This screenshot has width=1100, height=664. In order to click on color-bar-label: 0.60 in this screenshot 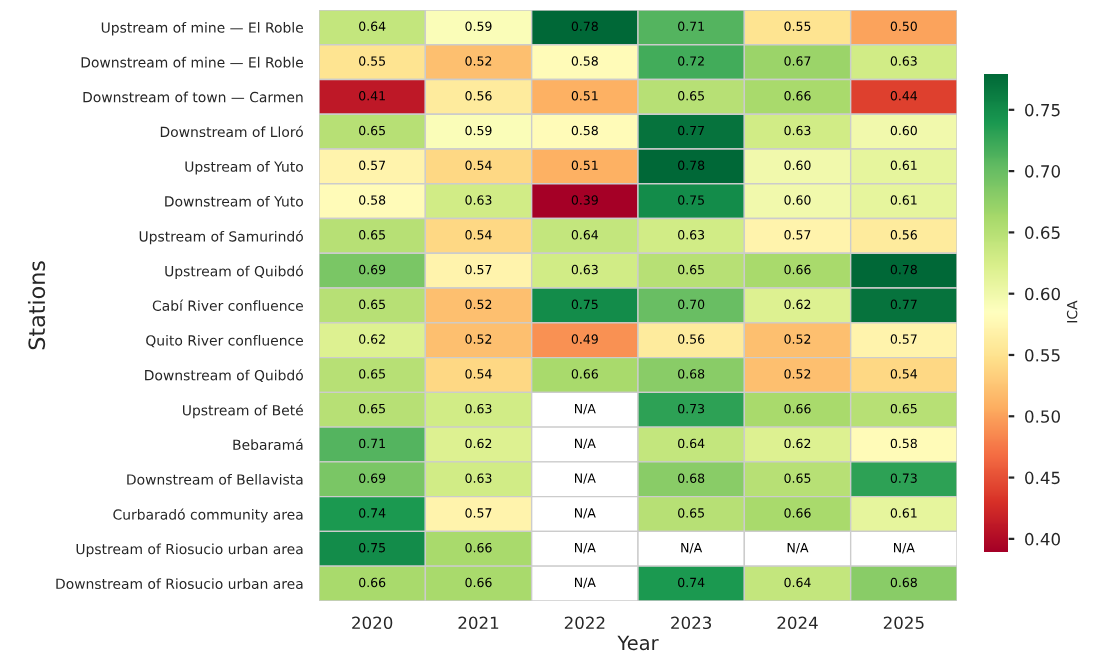, I will do `click(1042, 294)`.